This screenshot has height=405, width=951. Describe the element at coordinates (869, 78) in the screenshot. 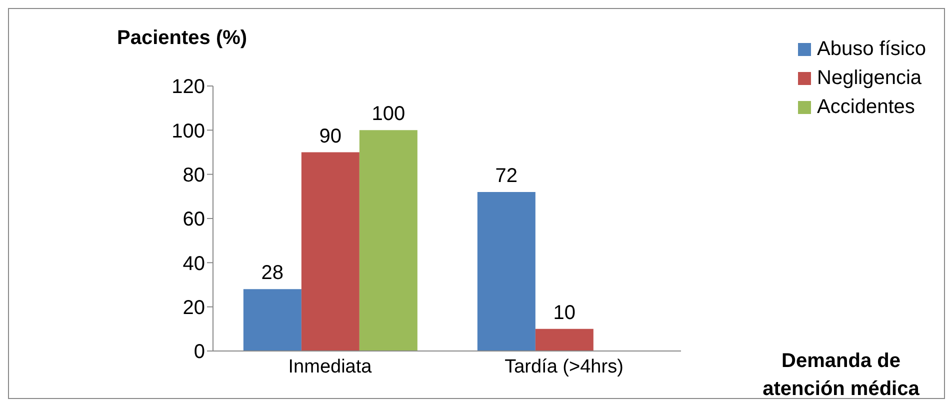

I see `legend-label: Negligencia` at that location.